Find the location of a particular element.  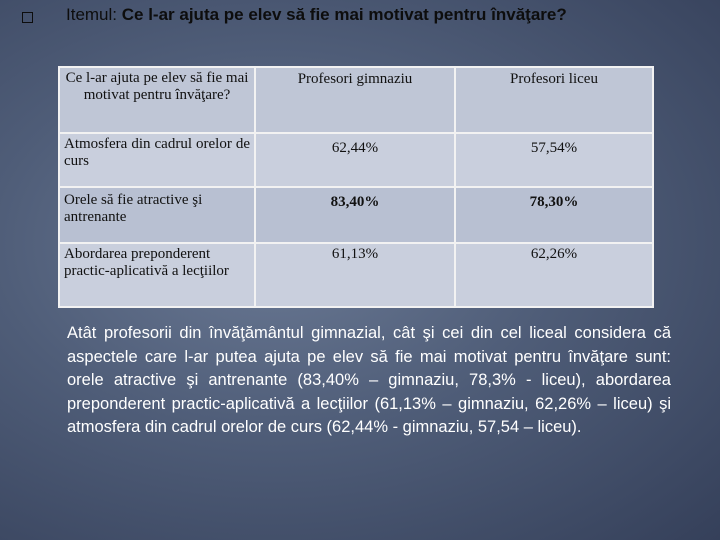

row-criterion: Atmosfera din cadrul orelor de curs is located at coordinates (157, 160).